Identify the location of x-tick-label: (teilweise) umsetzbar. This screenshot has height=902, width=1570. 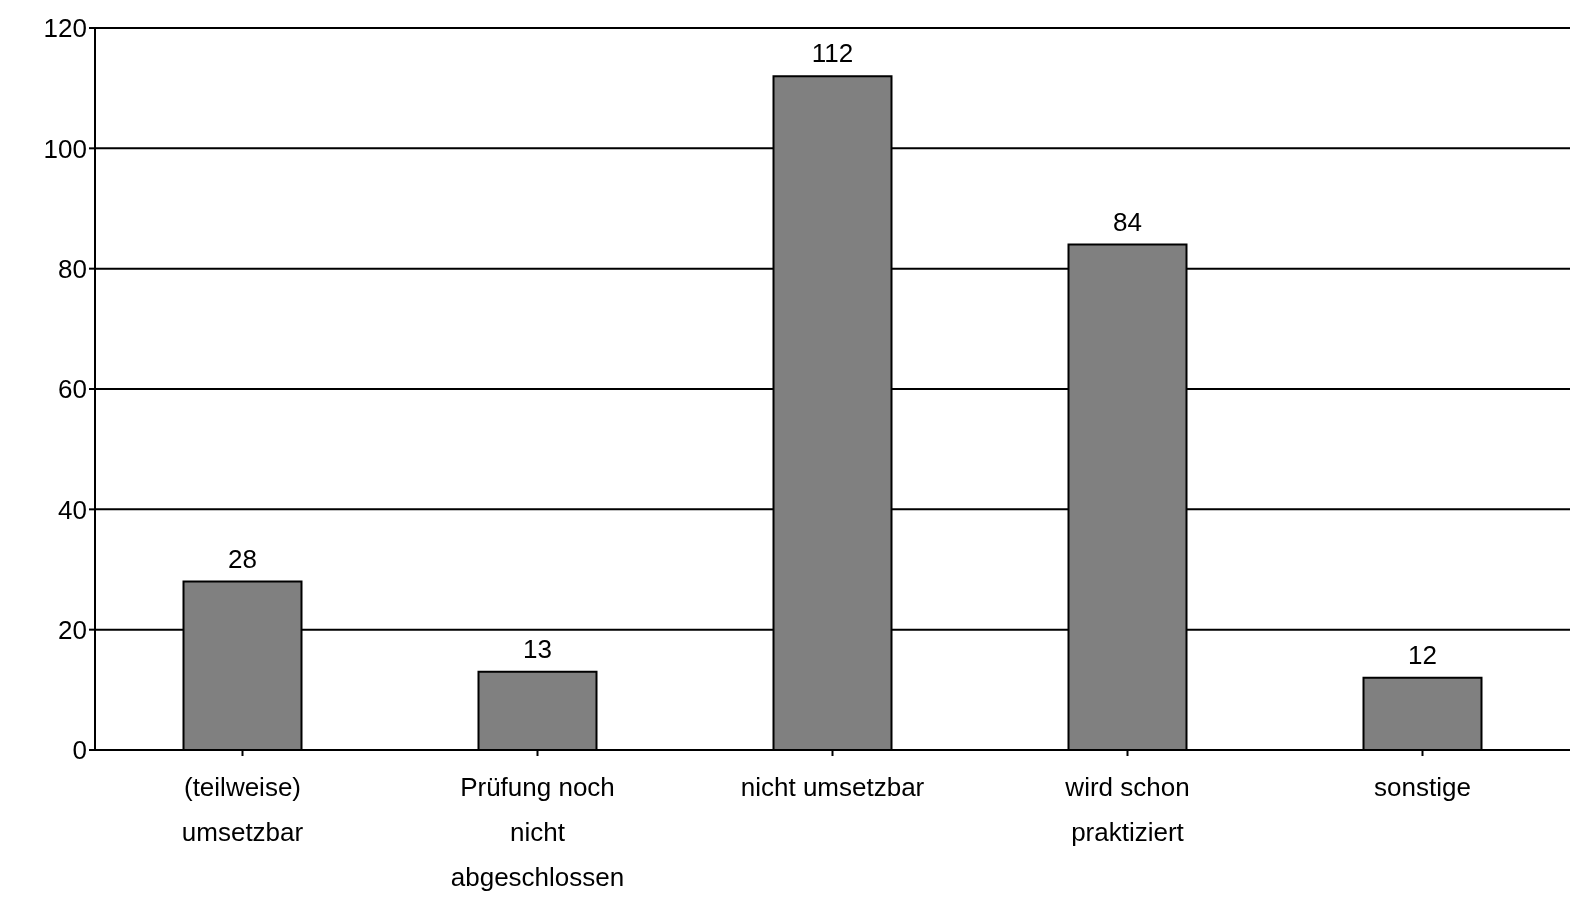
(242, 809).